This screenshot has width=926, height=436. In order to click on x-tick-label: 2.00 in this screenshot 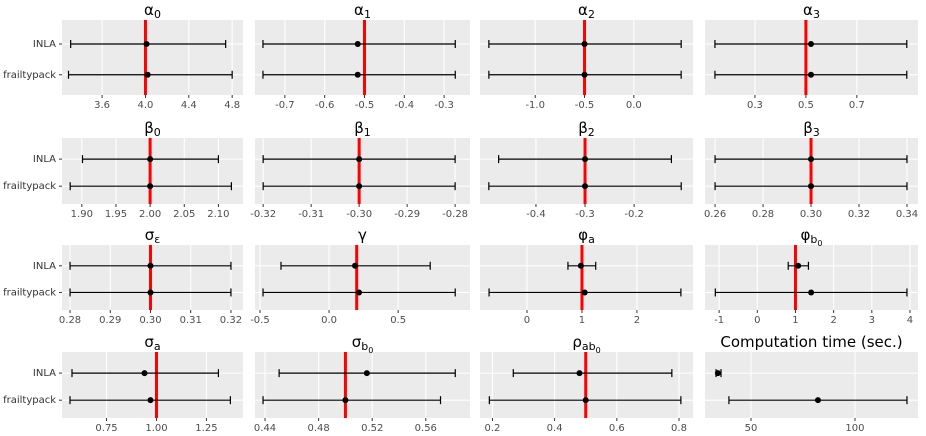, I will do `click(150, 214)`.